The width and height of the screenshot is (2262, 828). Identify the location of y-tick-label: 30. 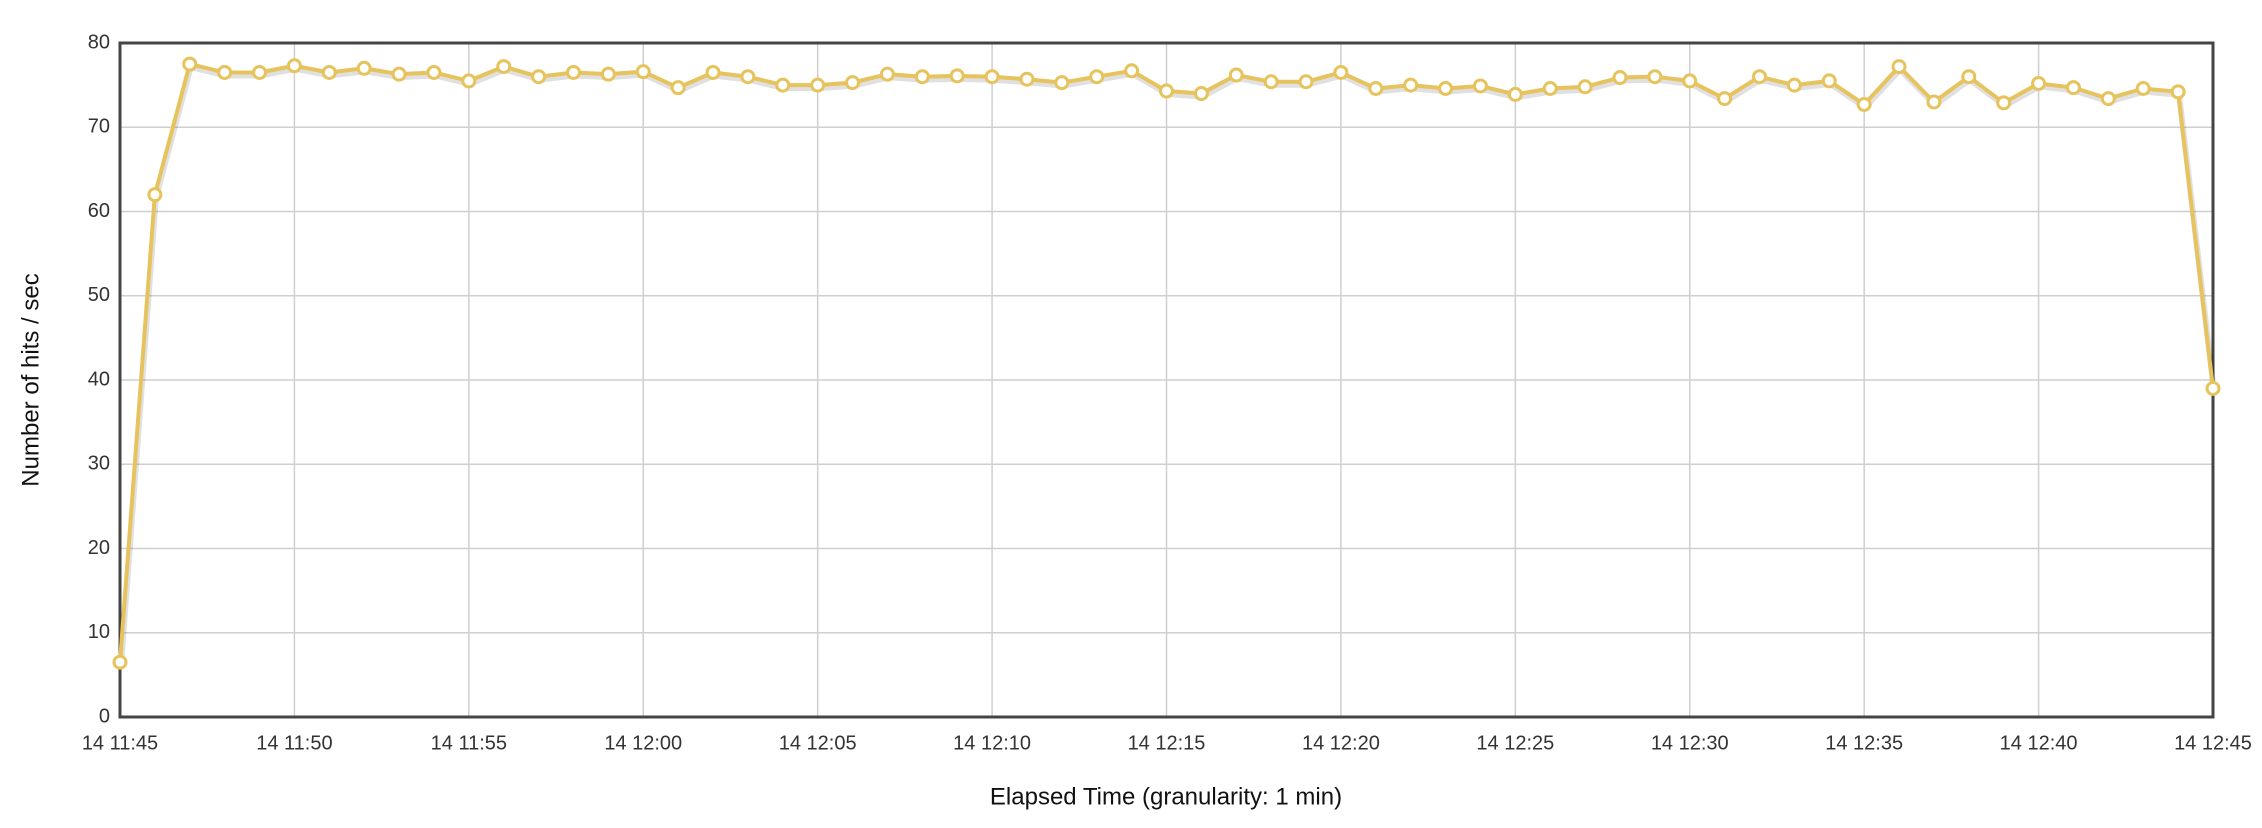
(99, 464).